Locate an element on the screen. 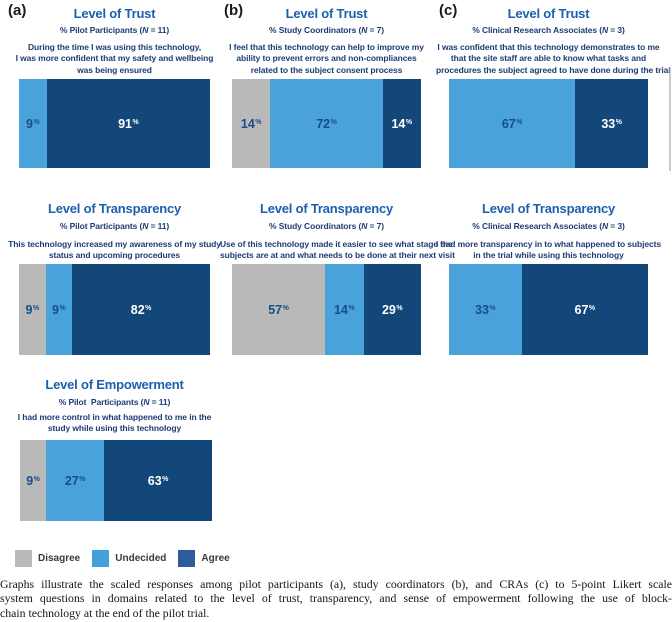 Image resolution: width=672 pixels, height=622 pixels. bar-segment-disagree: 14% is located at coordinates (251, 123).